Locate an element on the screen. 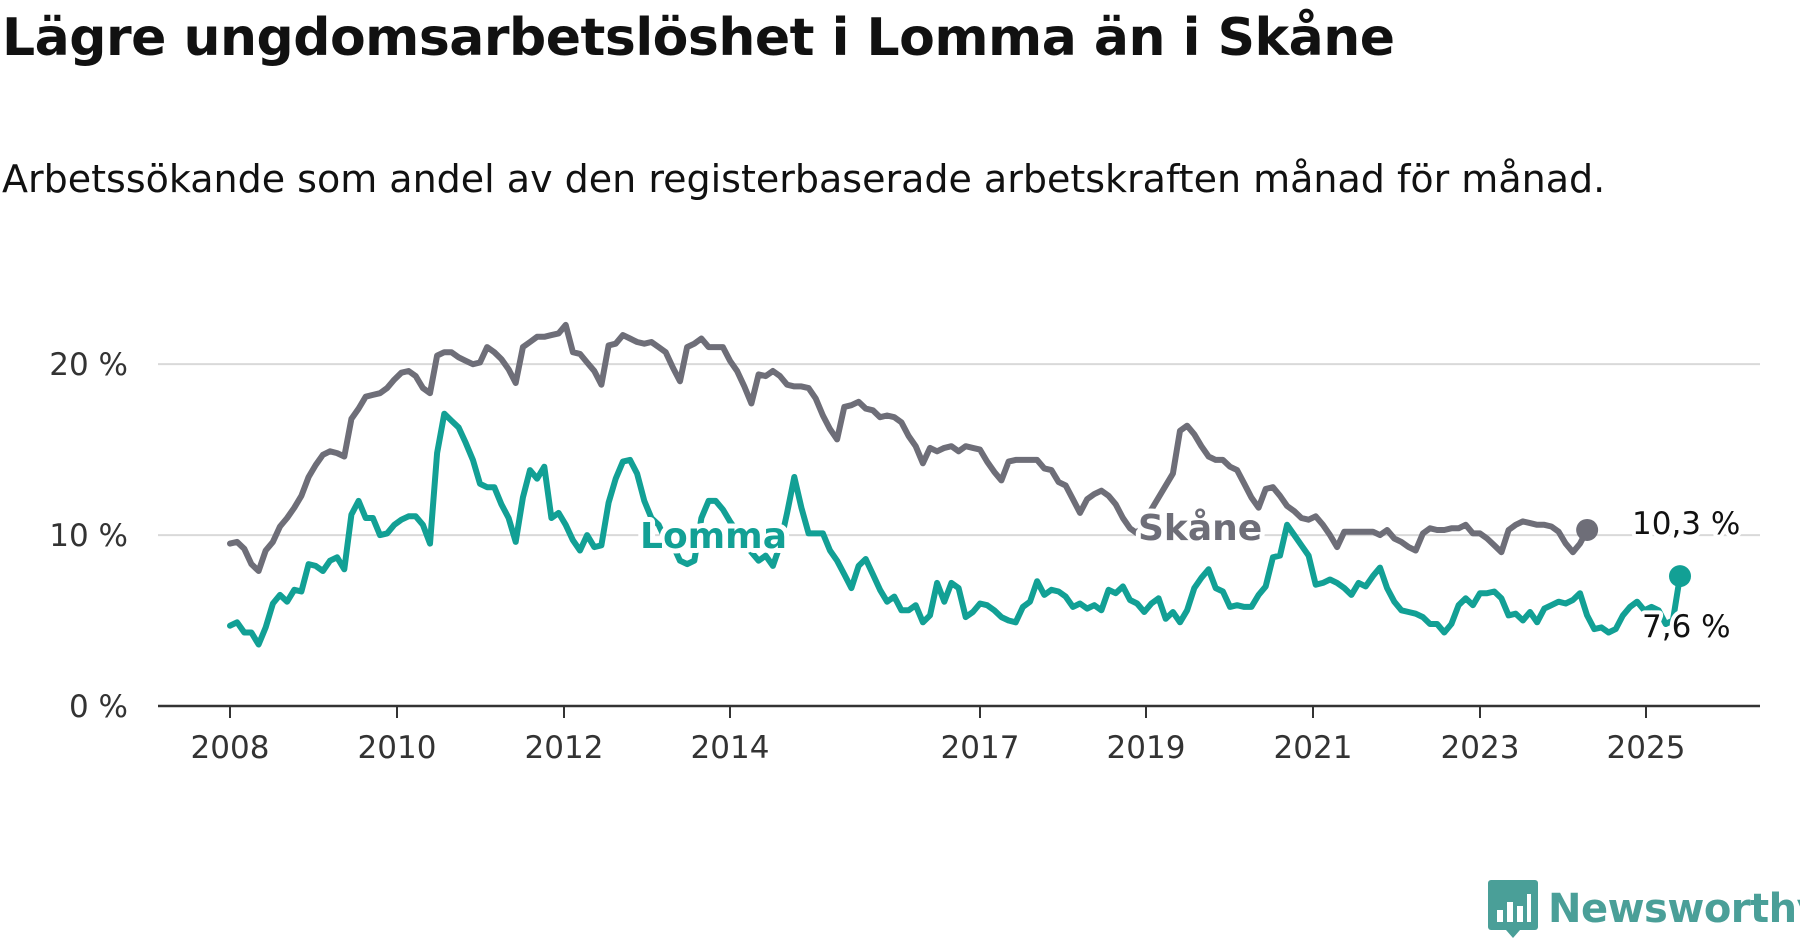 The image size is (1800, 948). end-point-skåne is located at coordinates (1587, 529).